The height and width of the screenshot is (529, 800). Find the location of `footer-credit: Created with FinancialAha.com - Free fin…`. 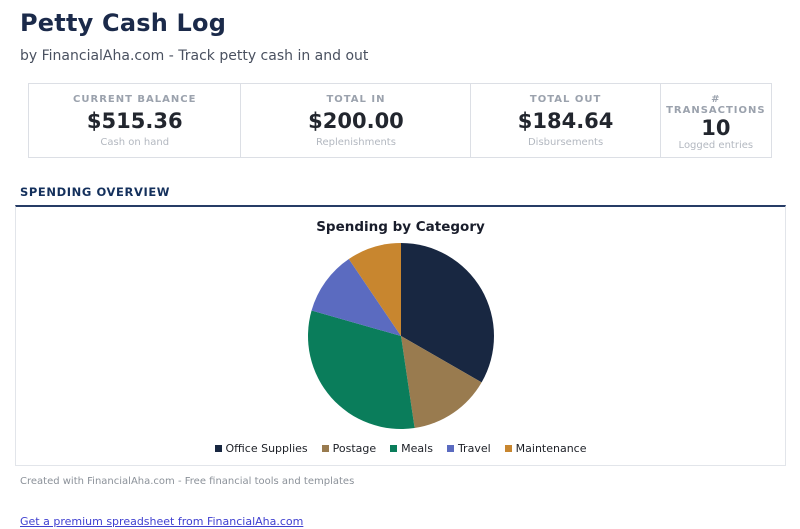

footer-credit: Created with FinancialAha.com - Free fin… is located at coordinates (187, 481).